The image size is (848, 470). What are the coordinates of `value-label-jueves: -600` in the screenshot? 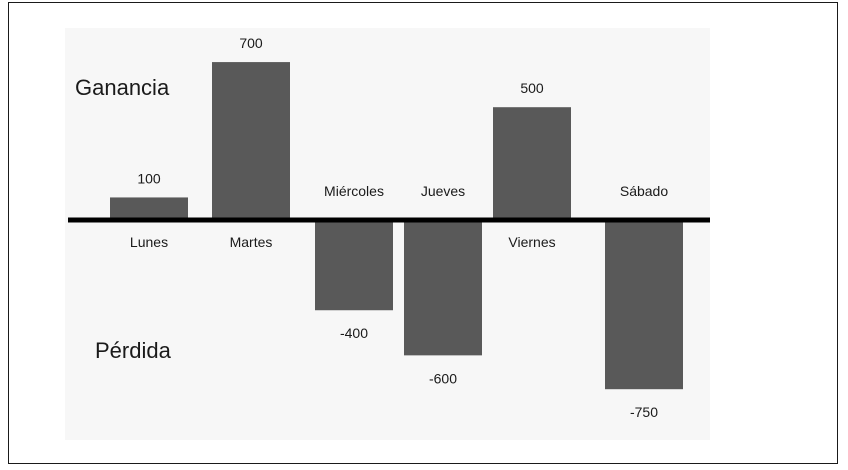 It's located at (443, 378).